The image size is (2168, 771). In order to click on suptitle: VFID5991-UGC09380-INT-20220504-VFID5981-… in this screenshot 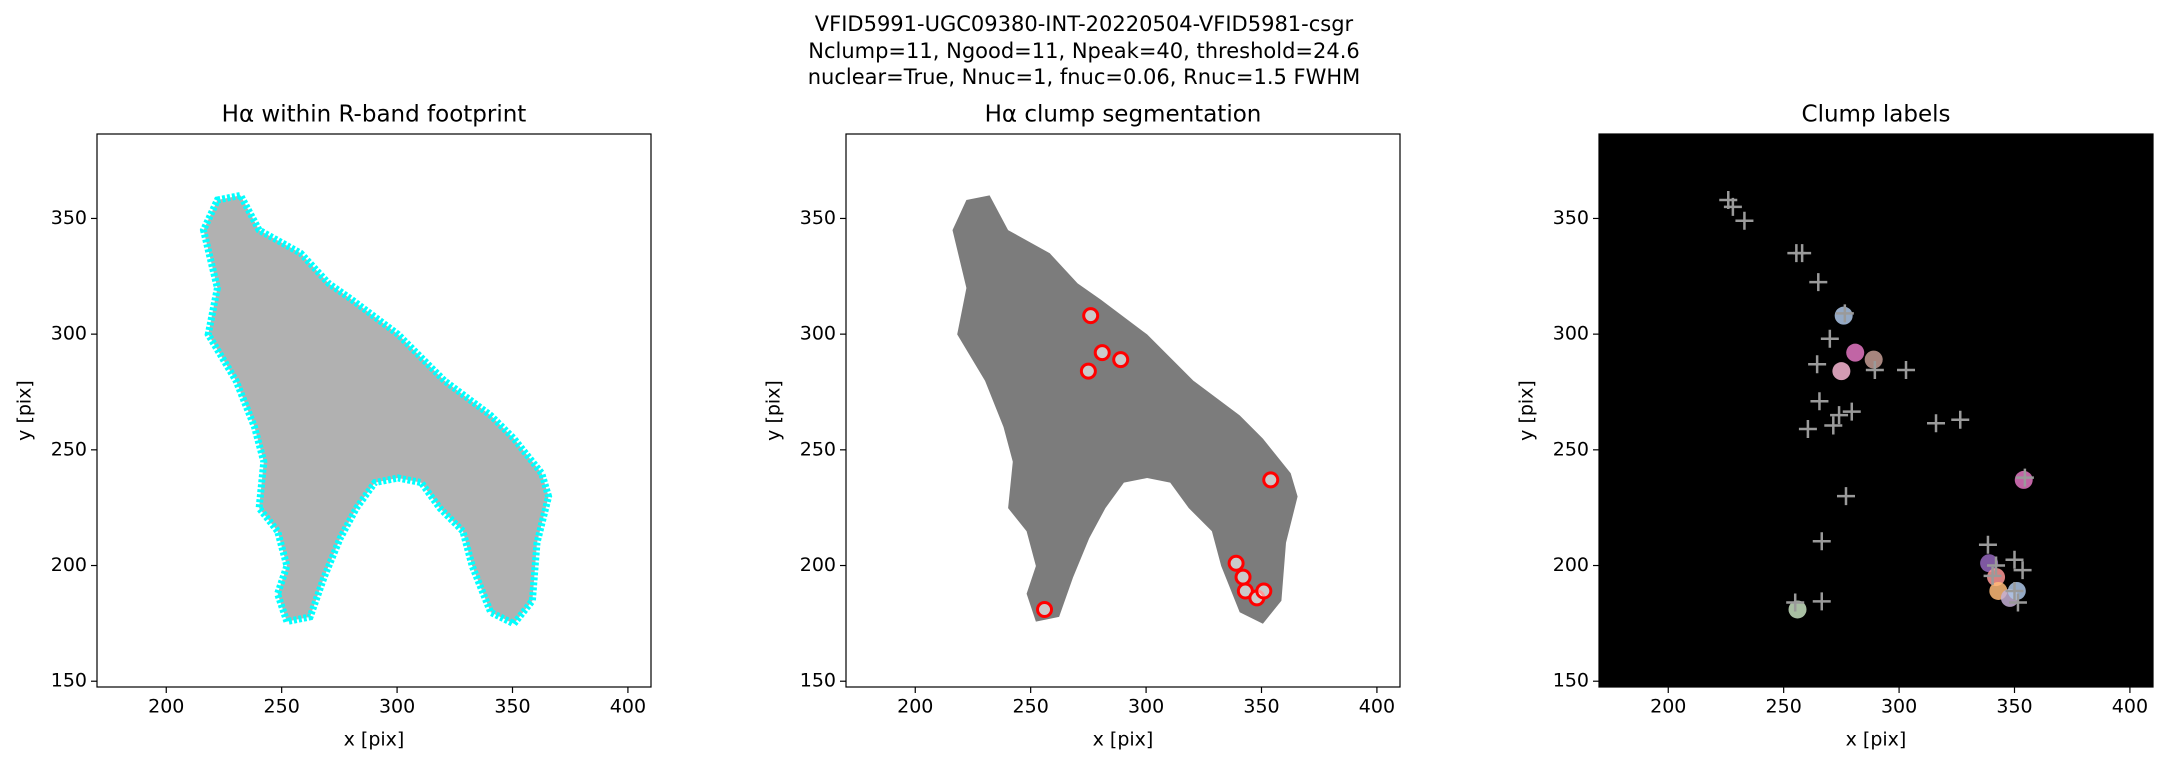, I will do `click(1084, 24)`.